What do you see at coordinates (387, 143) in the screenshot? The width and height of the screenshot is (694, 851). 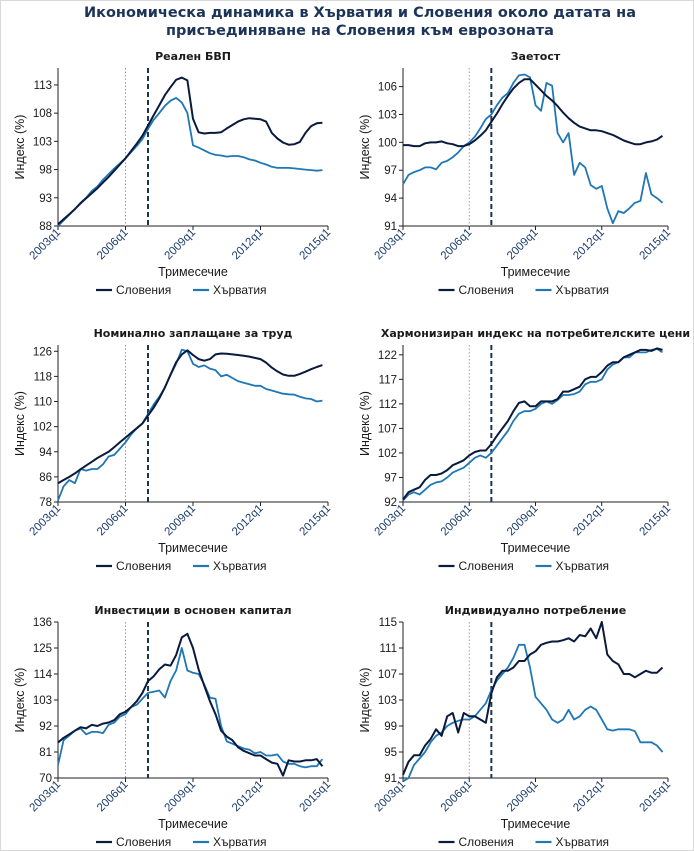 I see `y-tick-label: 100` at bounding box center [387, 143].